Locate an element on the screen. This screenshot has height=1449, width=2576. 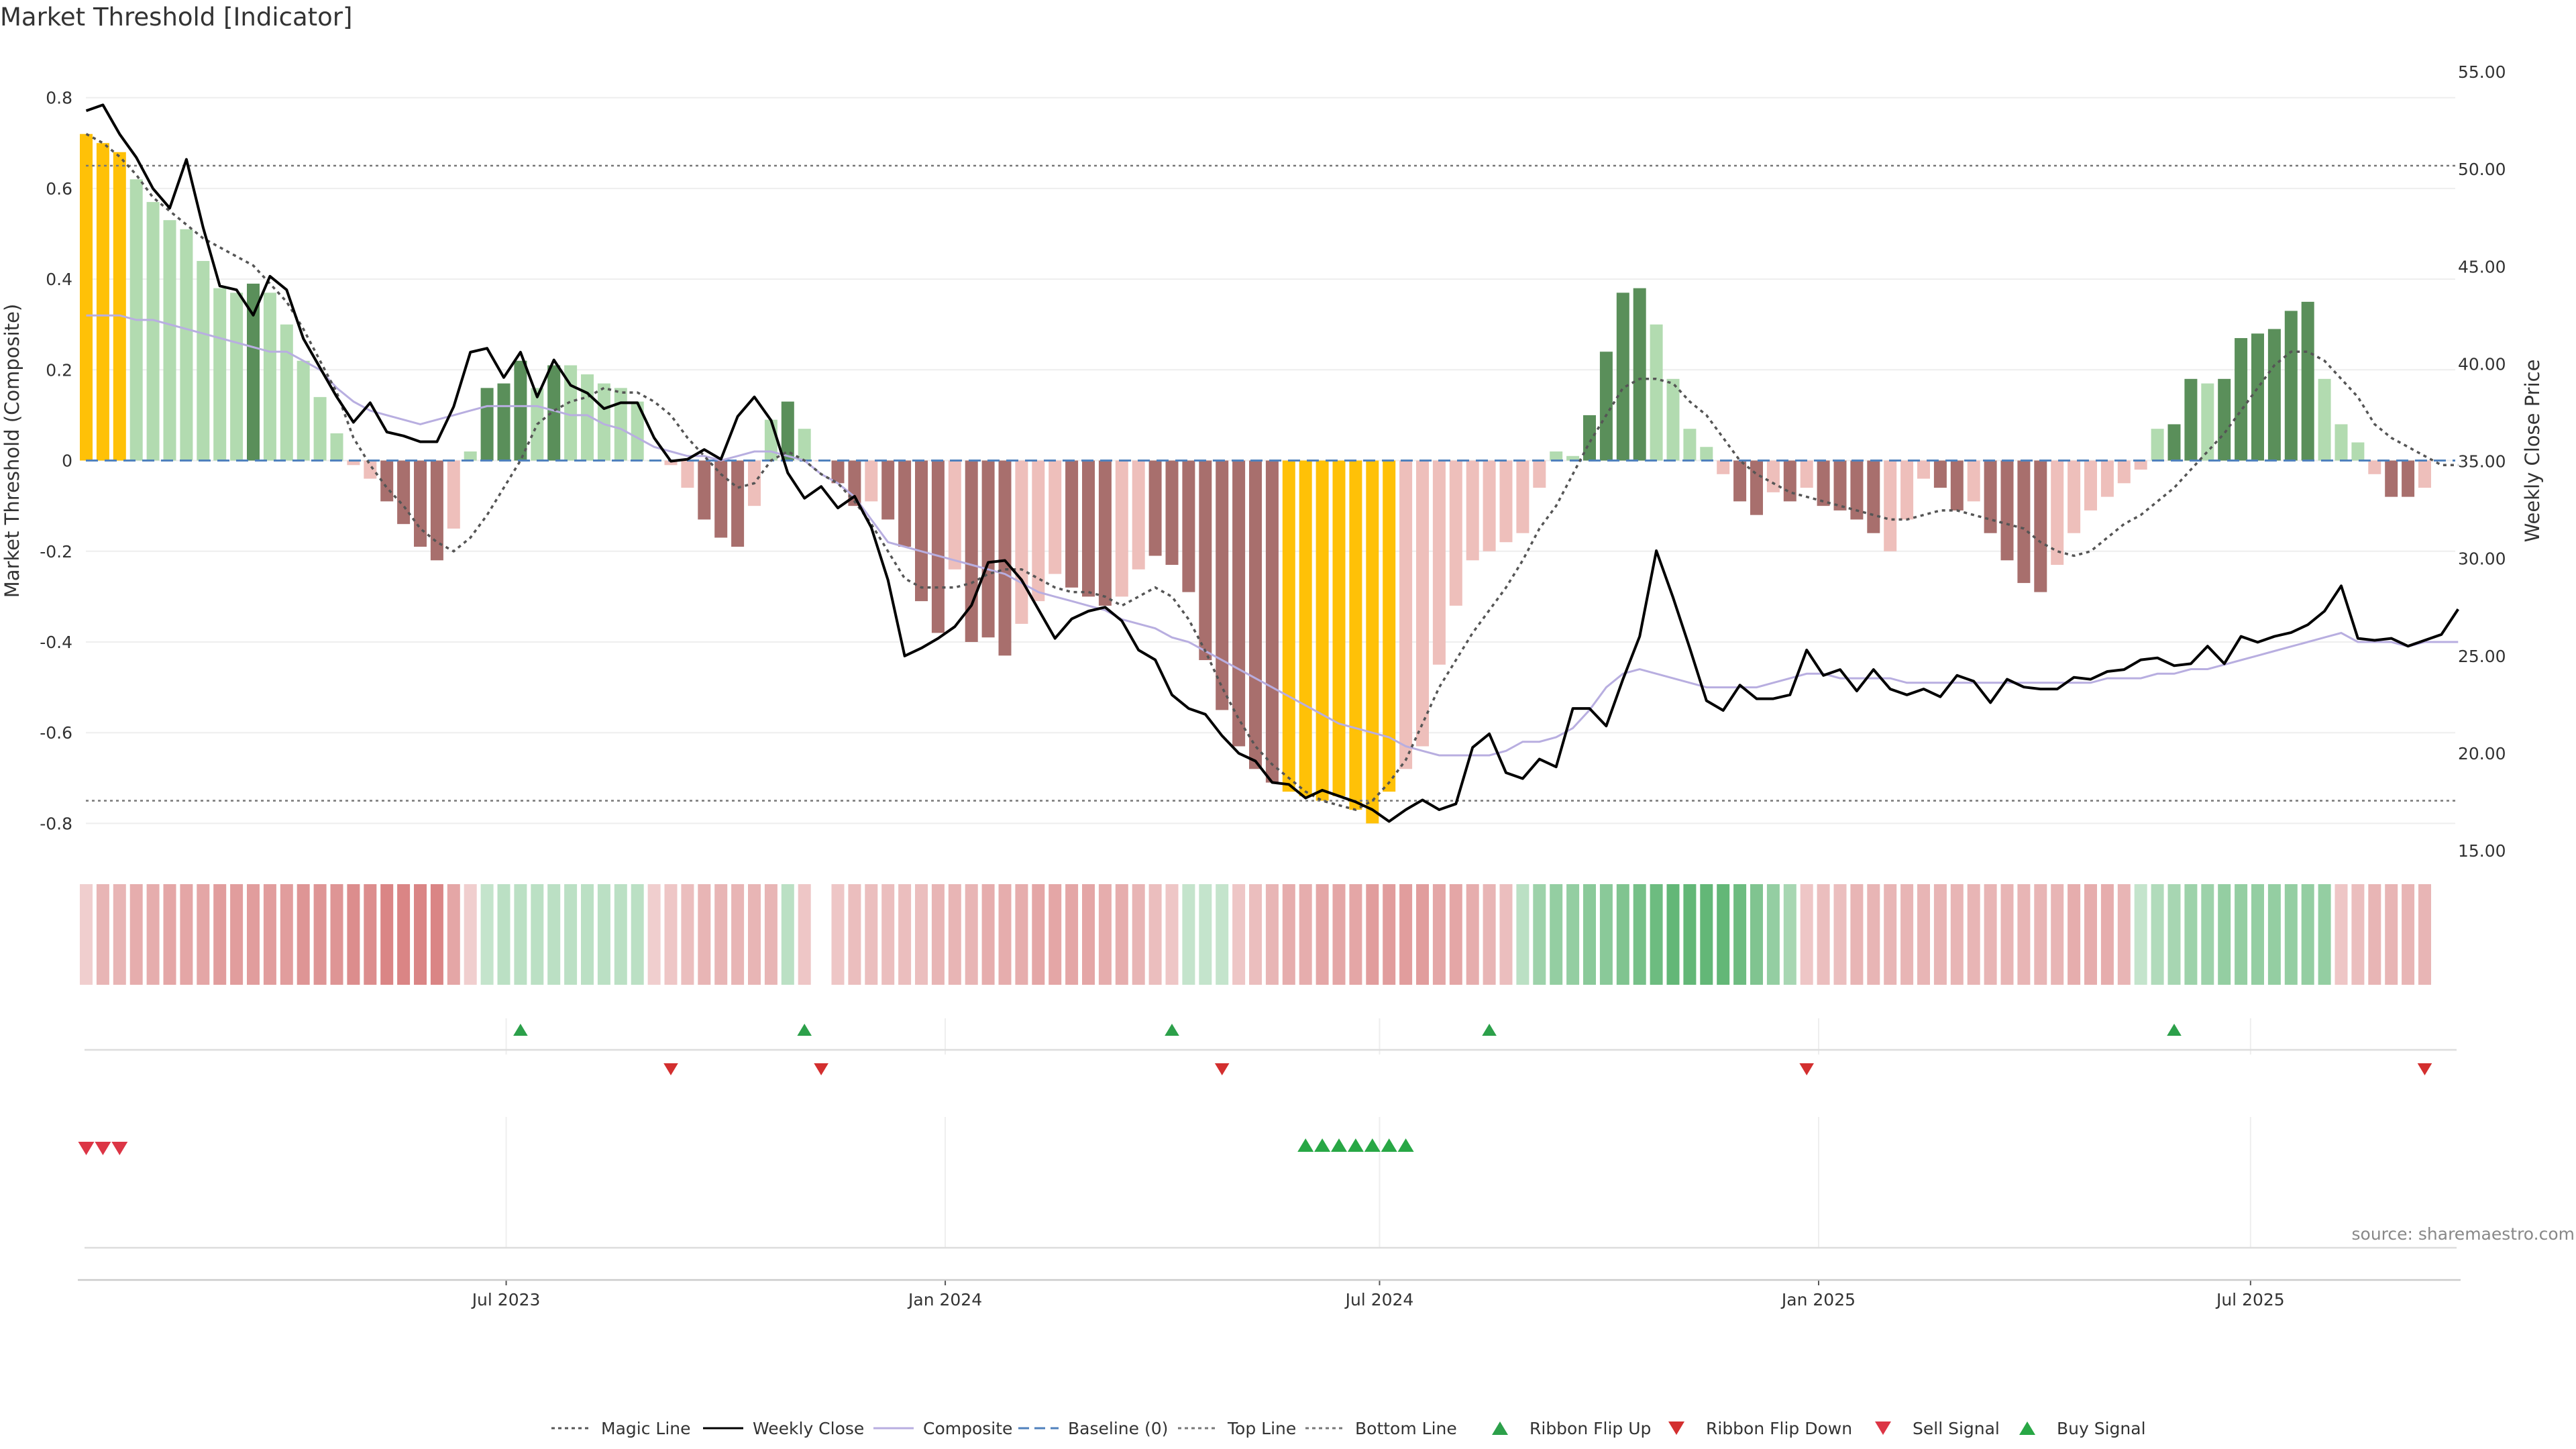
right-tick-label: 15.00 is located at coordinates (2482, 851).